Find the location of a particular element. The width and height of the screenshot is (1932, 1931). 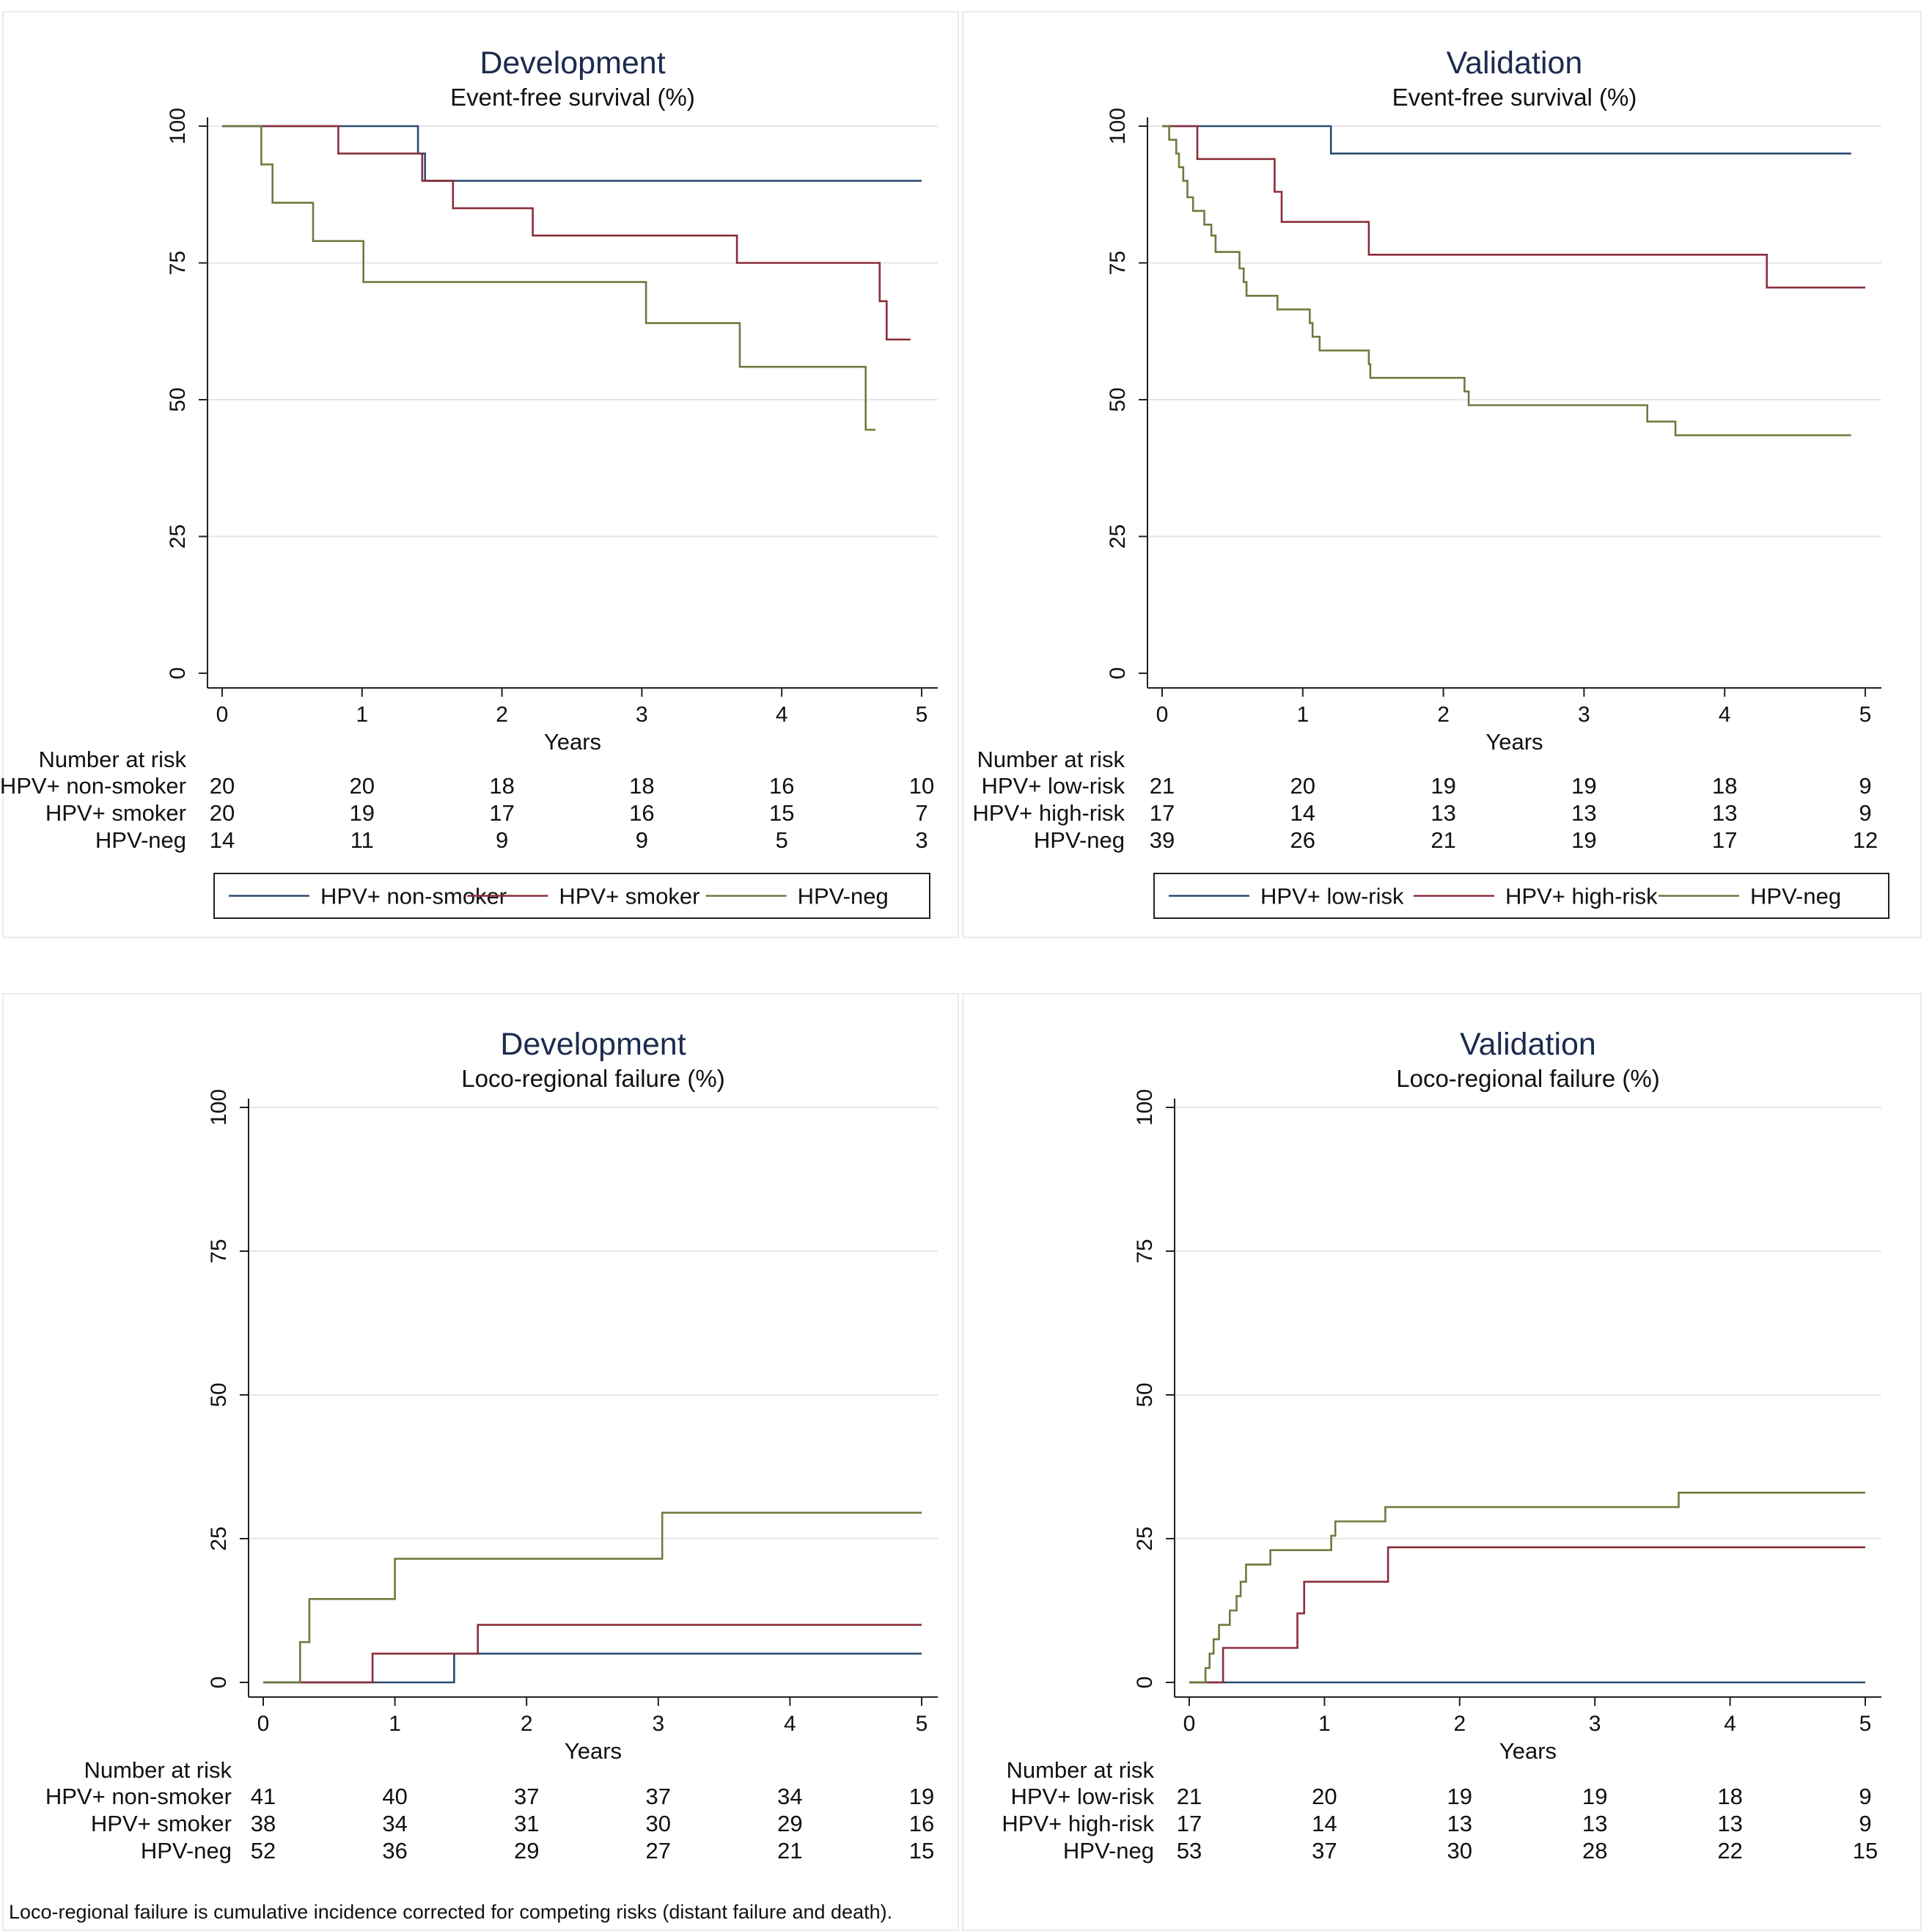

legend-box is located at coordinates (1521, 896).